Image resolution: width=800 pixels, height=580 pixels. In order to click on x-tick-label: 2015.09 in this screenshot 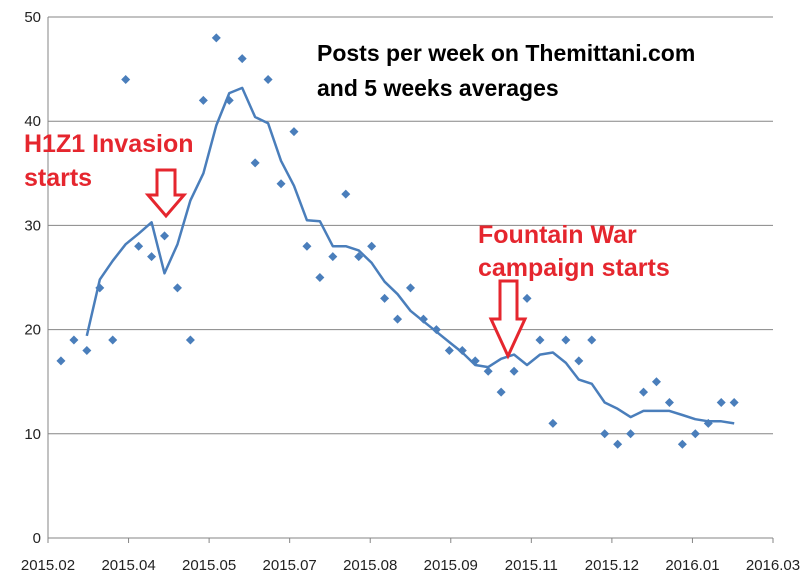, I will do `click(451, 565)`.